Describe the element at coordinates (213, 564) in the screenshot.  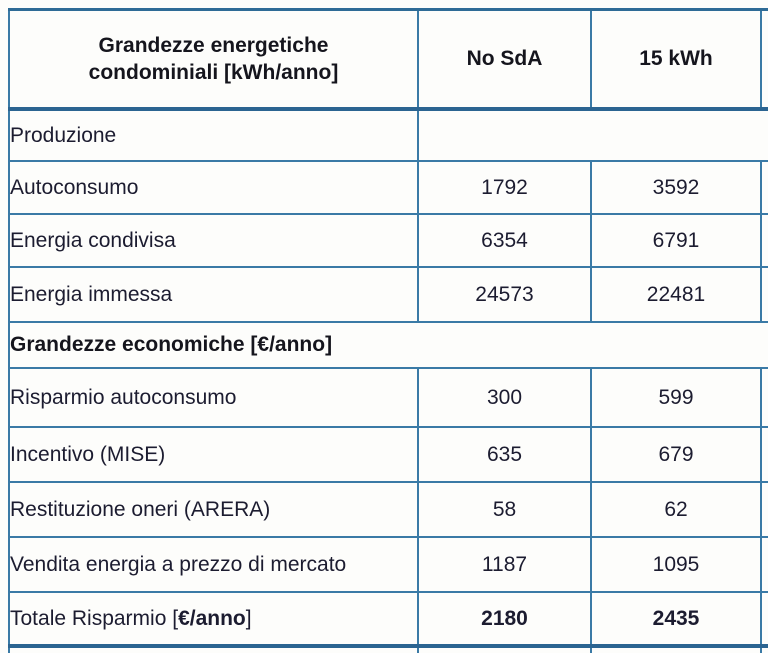
I see `row-label-vendita-energia: Vendita energia a prezzo di mercato` at that location.